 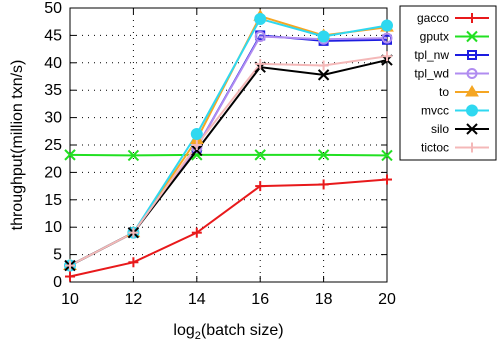 I want to click on legend-label: tpl_nw, so click(x=431, y=55).